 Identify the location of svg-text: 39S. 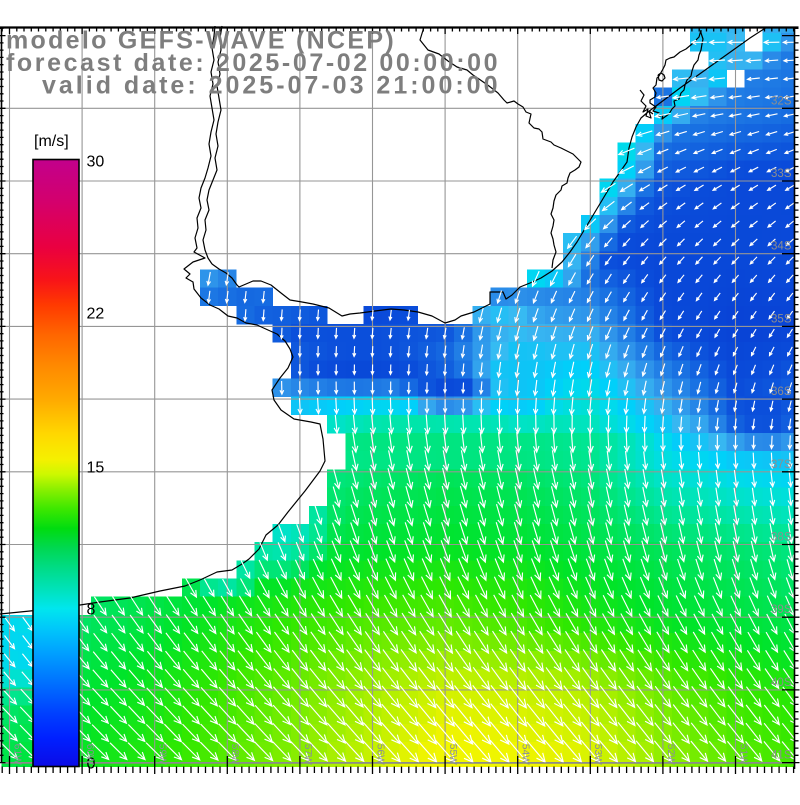
(781, 610).